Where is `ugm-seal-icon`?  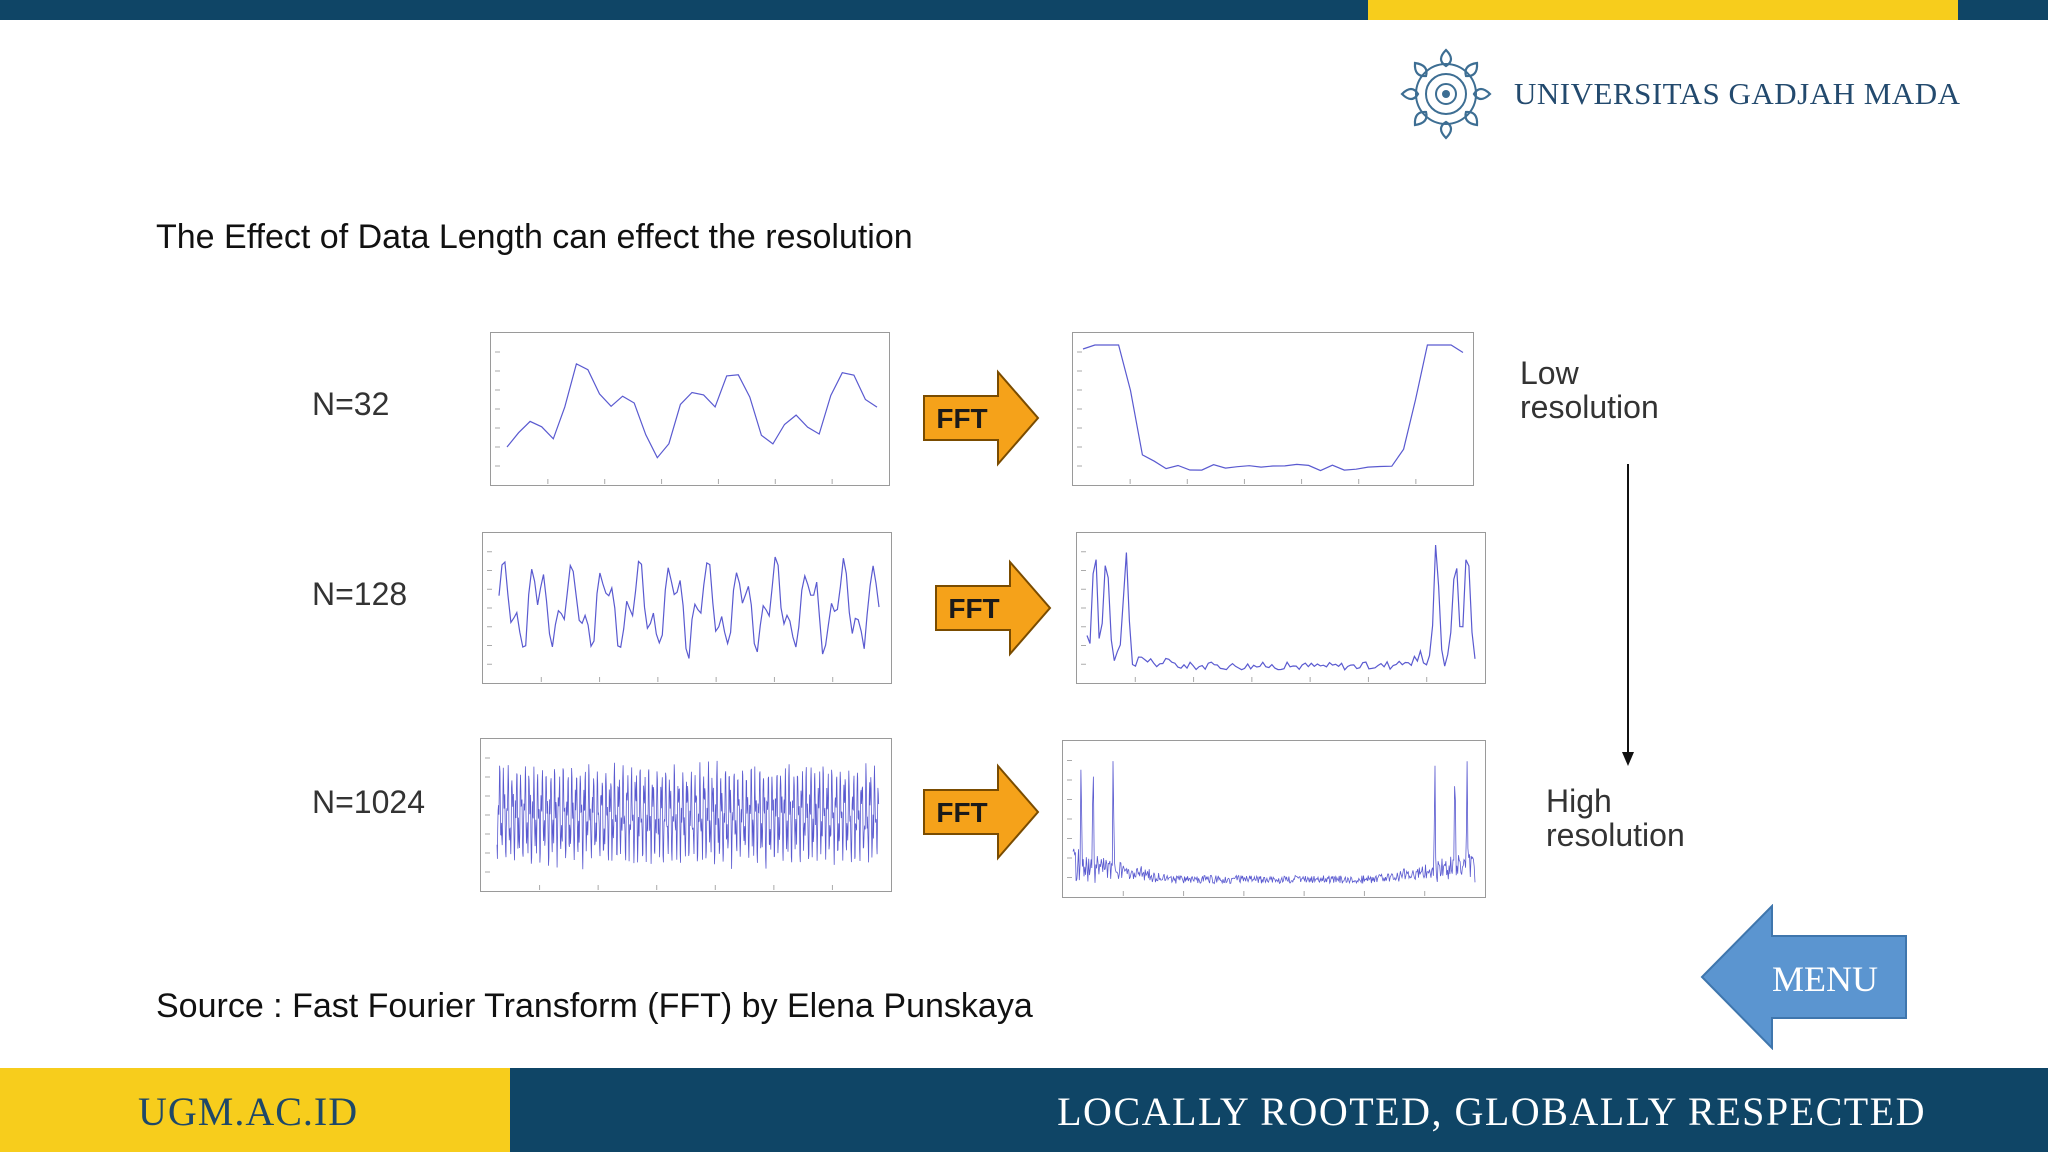
ugm-seal-icon is located at coordinates (1446, 94).